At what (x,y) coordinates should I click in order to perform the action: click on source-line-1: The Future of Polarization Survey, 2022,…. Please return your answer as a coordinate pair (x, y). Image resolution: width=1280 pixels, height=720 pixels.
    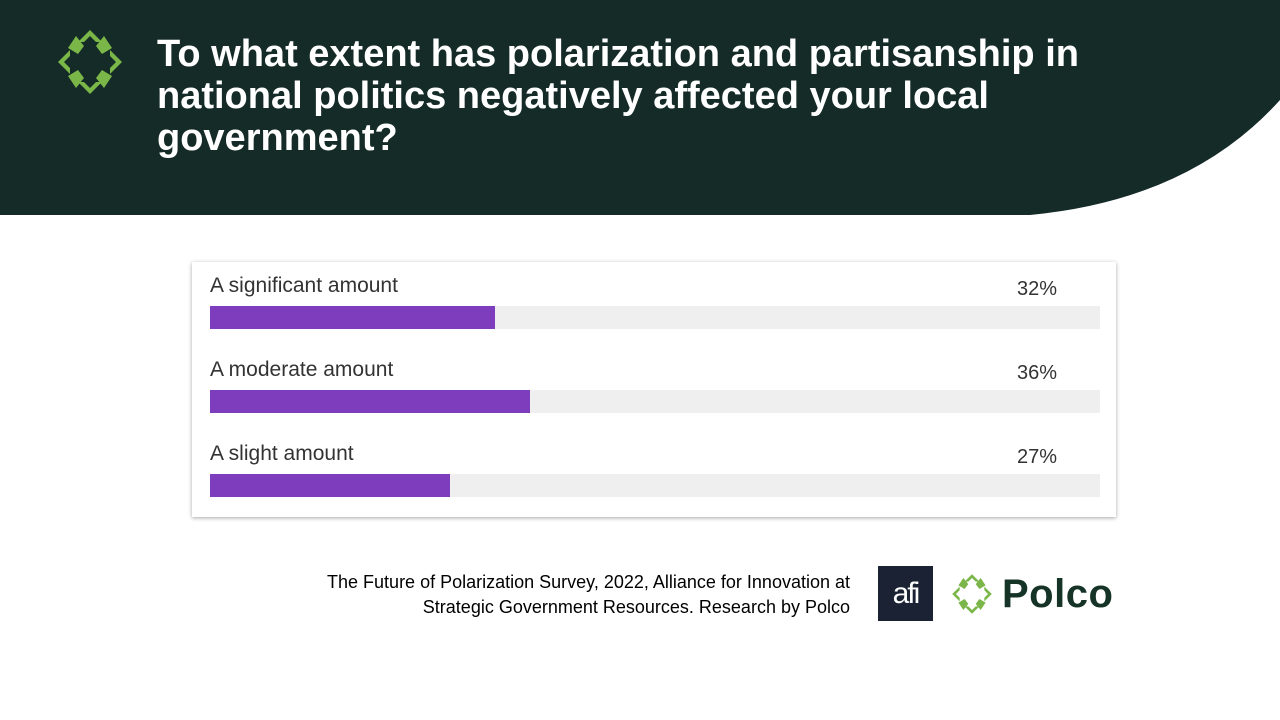
    Looking at the image, I should click on (588, 582).